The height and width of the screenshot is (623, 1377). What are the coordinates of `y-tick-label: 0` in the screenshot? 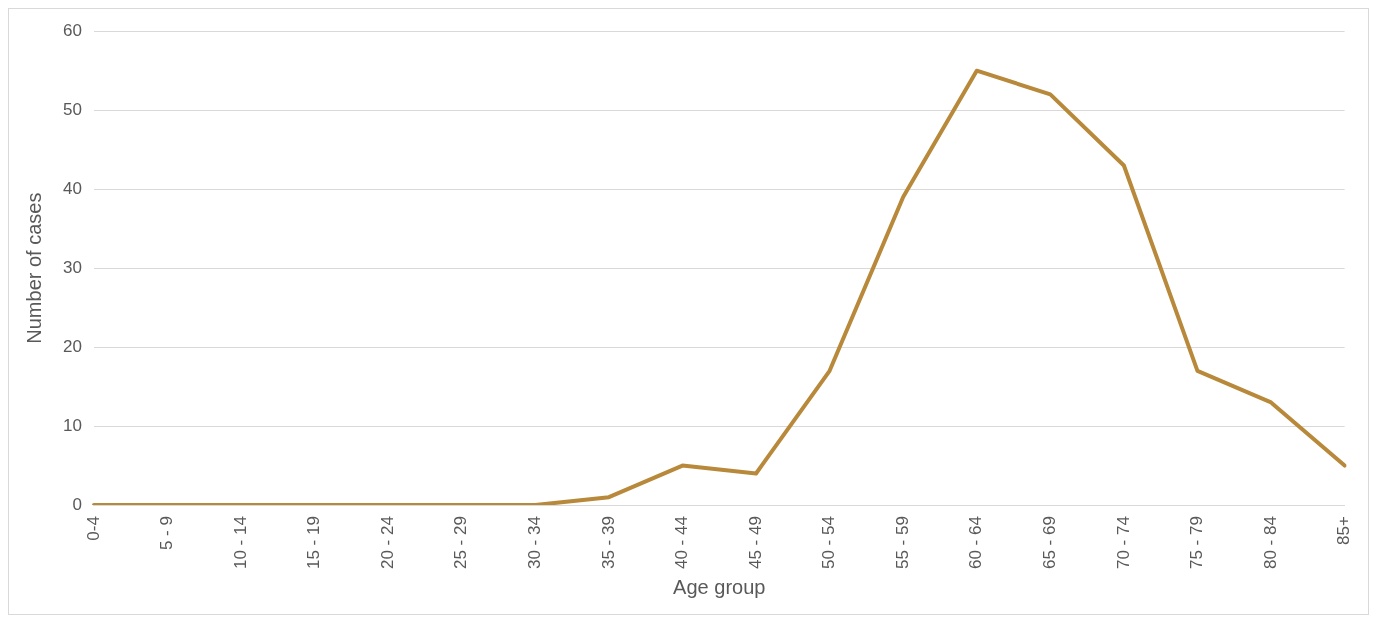 It's located at (77, 504).